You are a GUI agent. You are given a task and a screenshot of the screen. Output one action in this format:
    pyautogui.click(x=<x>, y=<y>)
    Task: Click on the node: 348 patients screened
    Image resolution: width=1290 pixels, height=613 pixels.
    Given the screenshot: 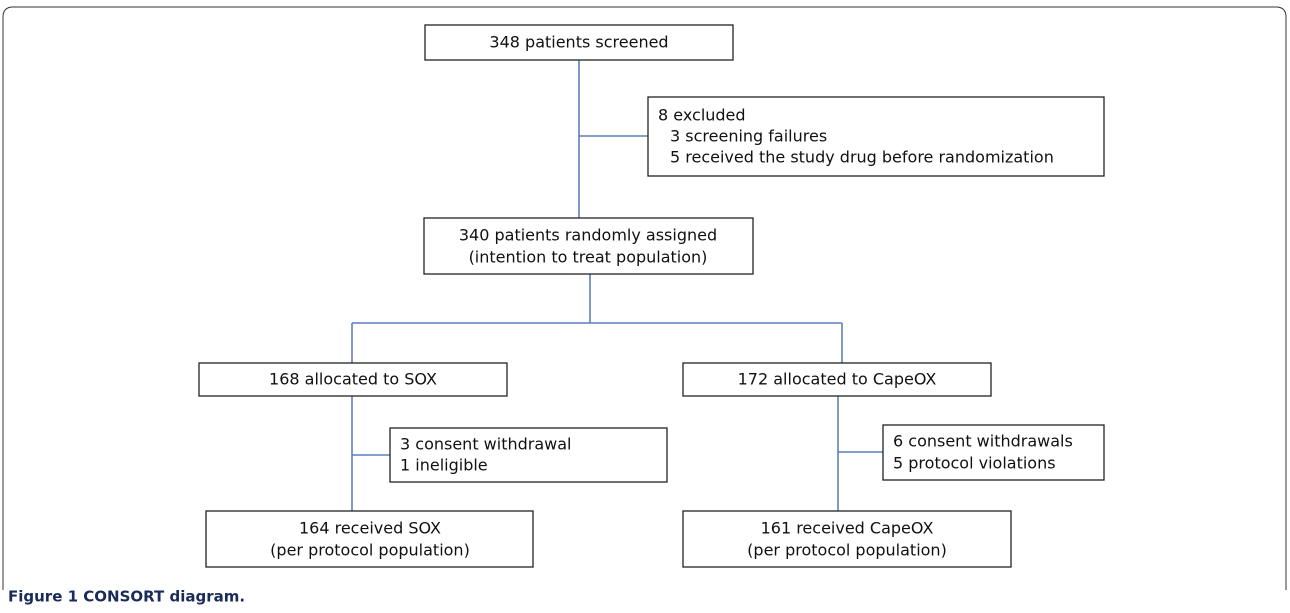 What is the action you would take?
    pyautogui.click(x=579, y=42)
    